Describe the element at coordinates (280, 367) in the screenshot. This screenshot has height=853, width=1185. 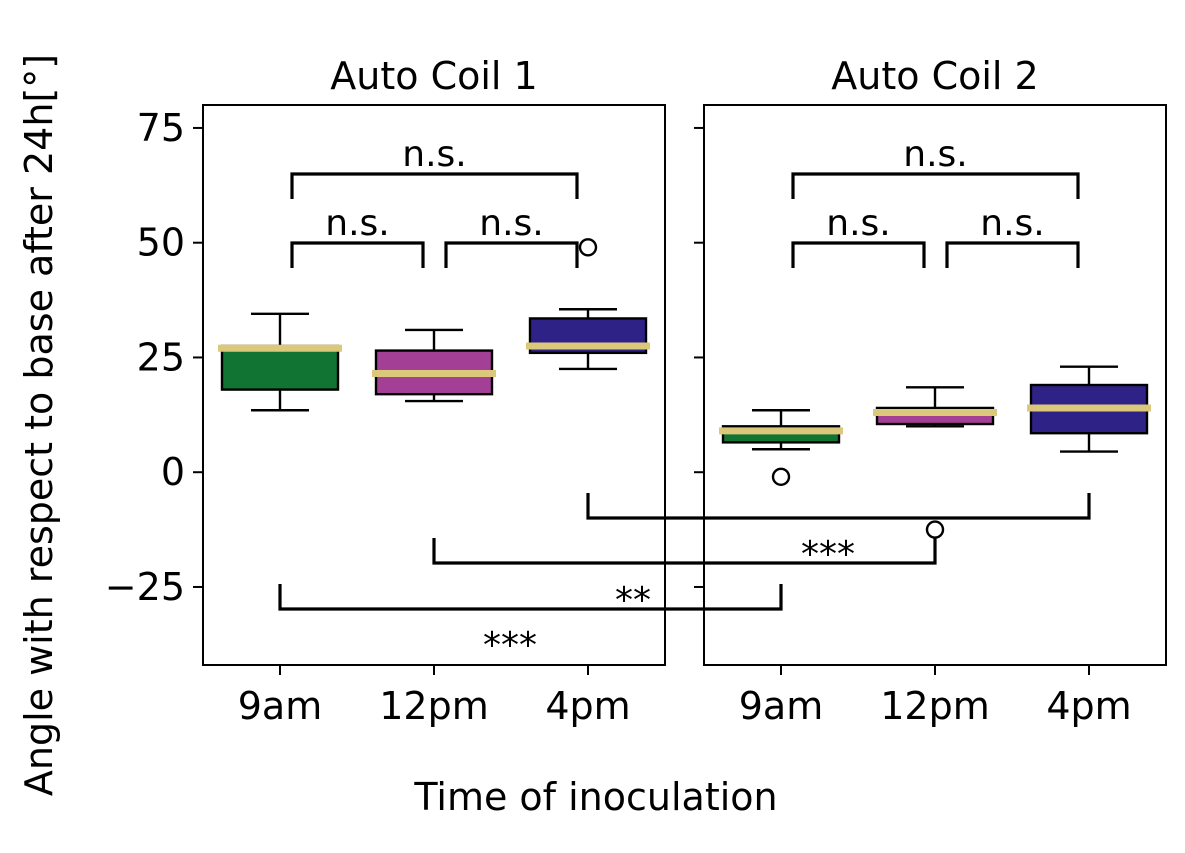
I see `box-iqr` at that location.